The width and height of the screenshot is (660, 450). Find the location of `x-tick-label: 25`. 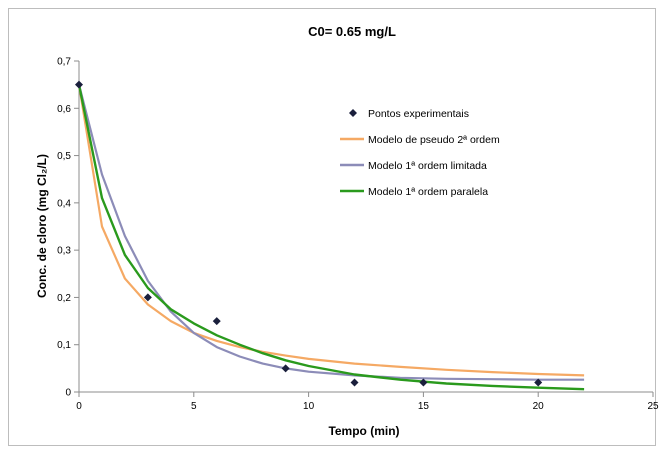

x-tick-label: 25 is located at coordinates (653, 406).